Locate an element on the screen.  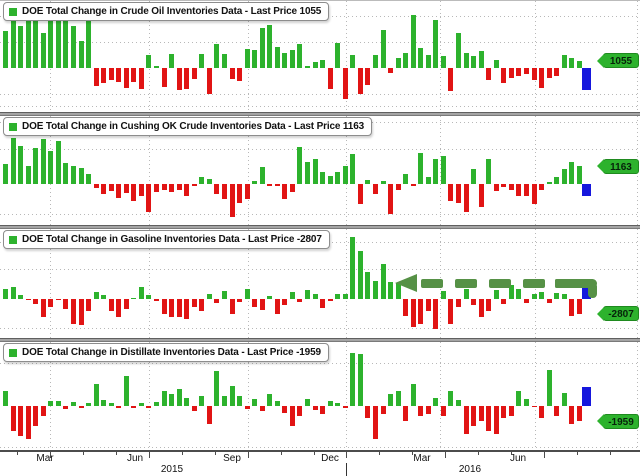
year-label: 2016 is located at coordinates (470, 469).